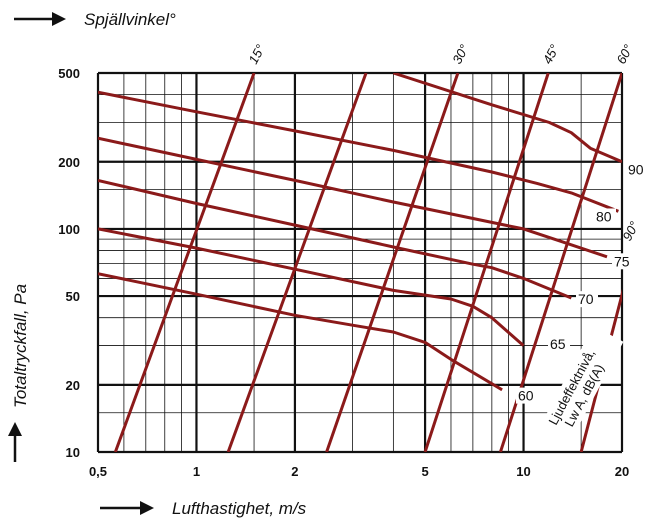  What do you see at coordinates (624, 54) in the screenshot?
I see `damper-angle-label: 60°` at bounding box center [624, 54].